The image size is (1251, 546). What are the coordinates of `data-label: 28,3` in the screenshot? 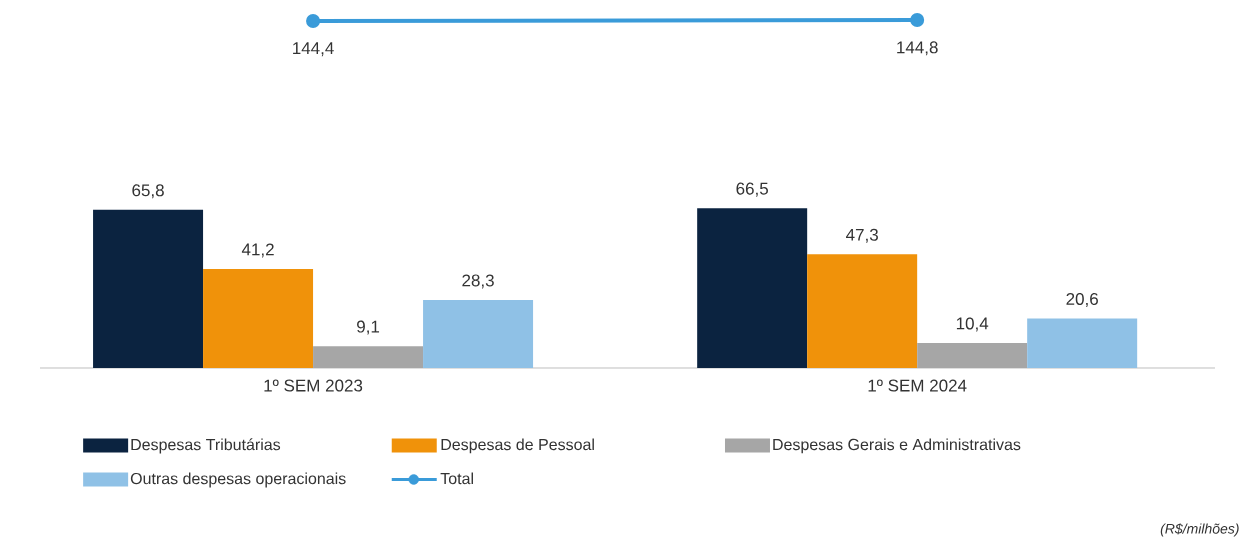 It's located at (478, 281).